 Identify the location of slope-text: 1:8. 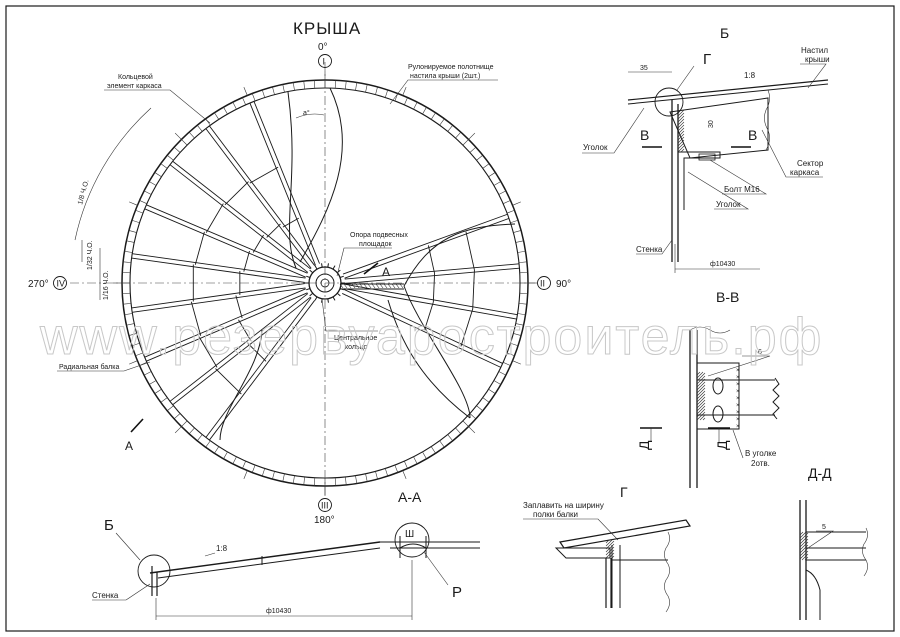
(750, 75).